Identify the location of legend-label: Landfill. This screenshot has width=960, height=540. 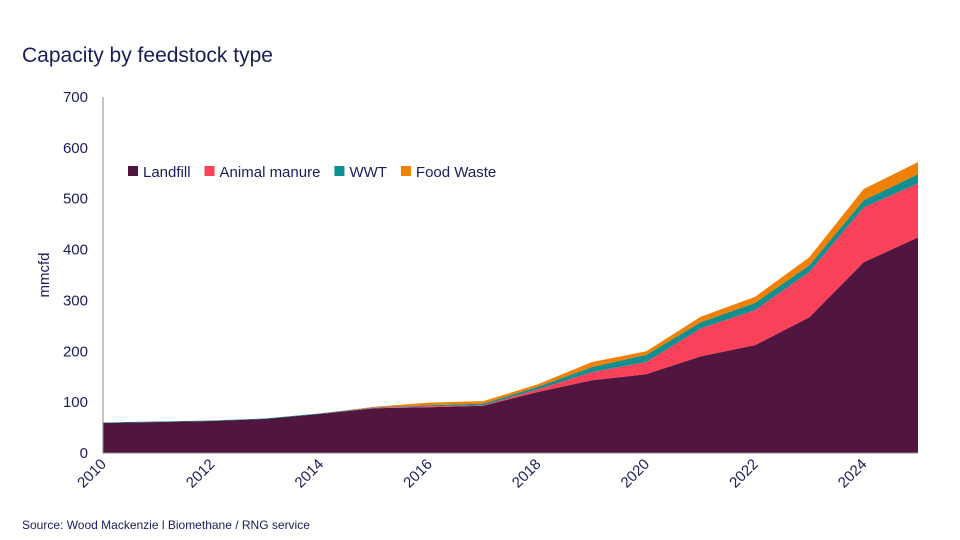
(167, 172).